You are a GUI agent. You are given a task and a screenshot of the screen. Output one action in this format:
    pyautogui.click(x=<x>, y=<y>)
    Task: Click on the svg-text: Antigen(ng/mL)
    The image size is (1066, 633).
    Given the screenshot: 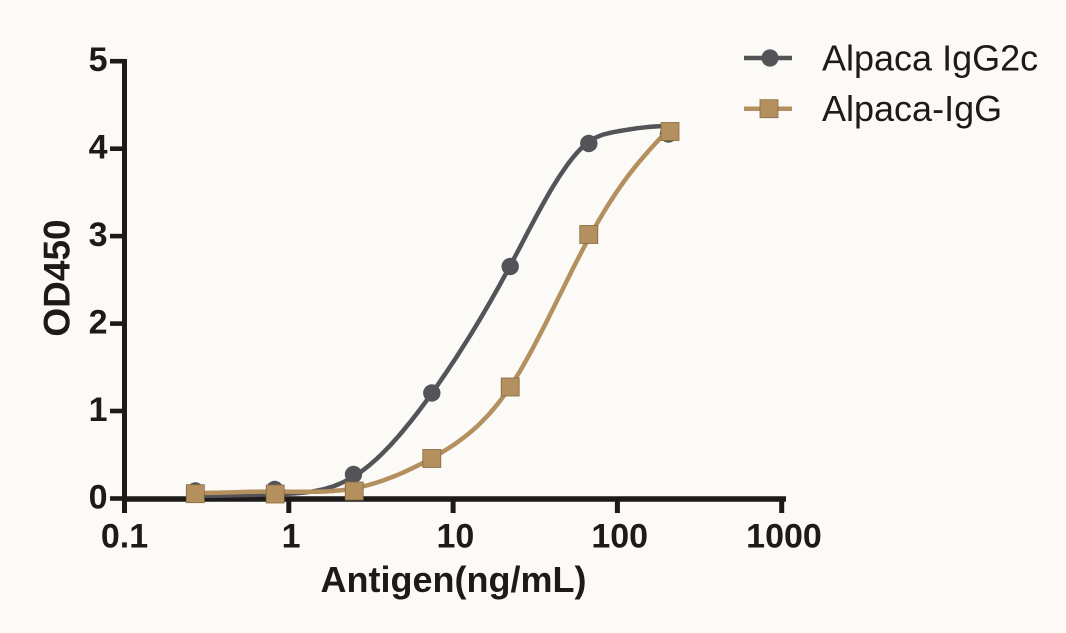 What is the action you would take?
    pyautogui.click(x=454, y=579)
    